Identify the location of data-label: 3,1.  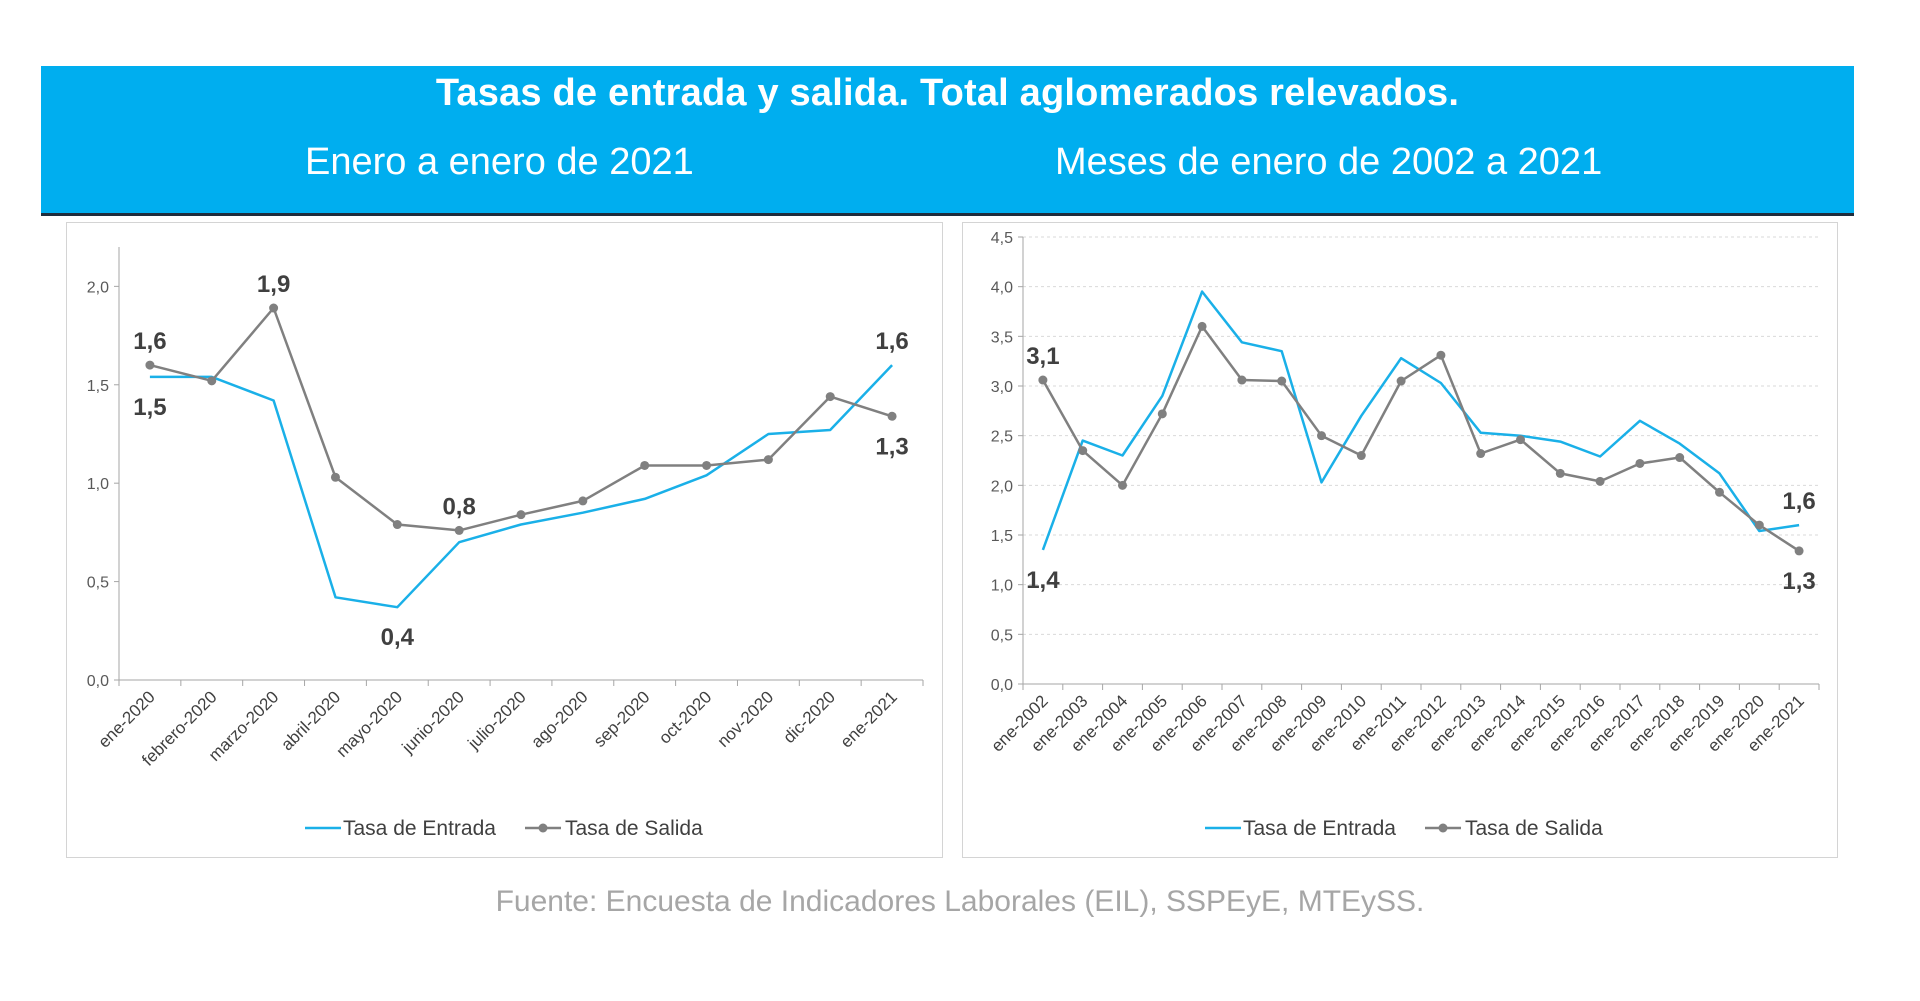
(1042, 356).